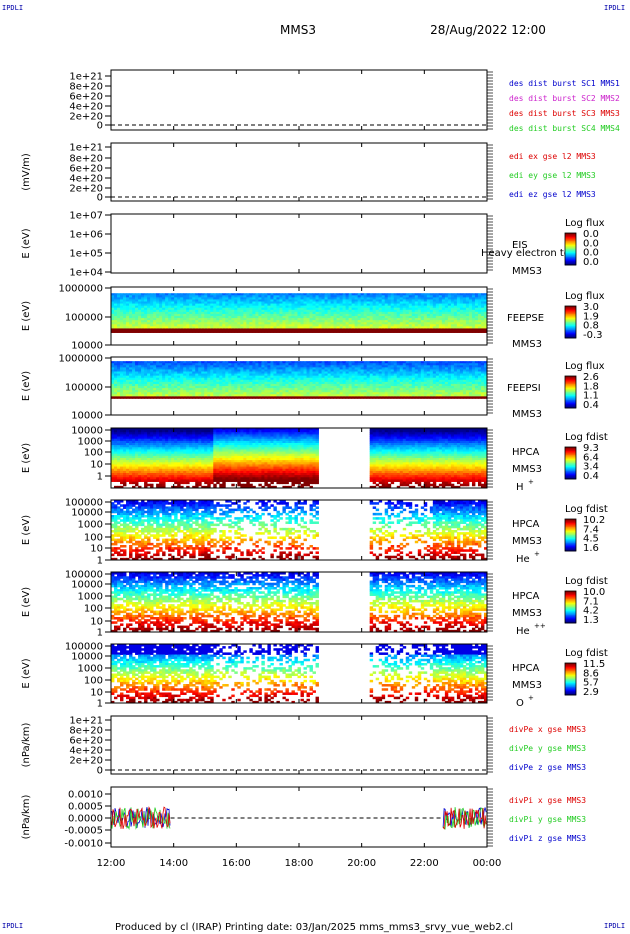 Image resolution: width=630 pixels, height=934 pixels. I want to click on colorbar-tick-label: 10.0, so click(594, 592).